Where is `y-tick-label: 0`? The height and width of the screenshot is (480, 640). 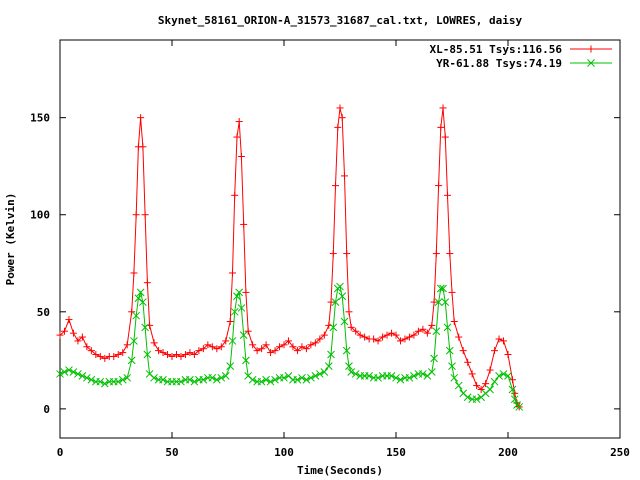
y-tick-label: 0 is located at coordinates (46, 409).